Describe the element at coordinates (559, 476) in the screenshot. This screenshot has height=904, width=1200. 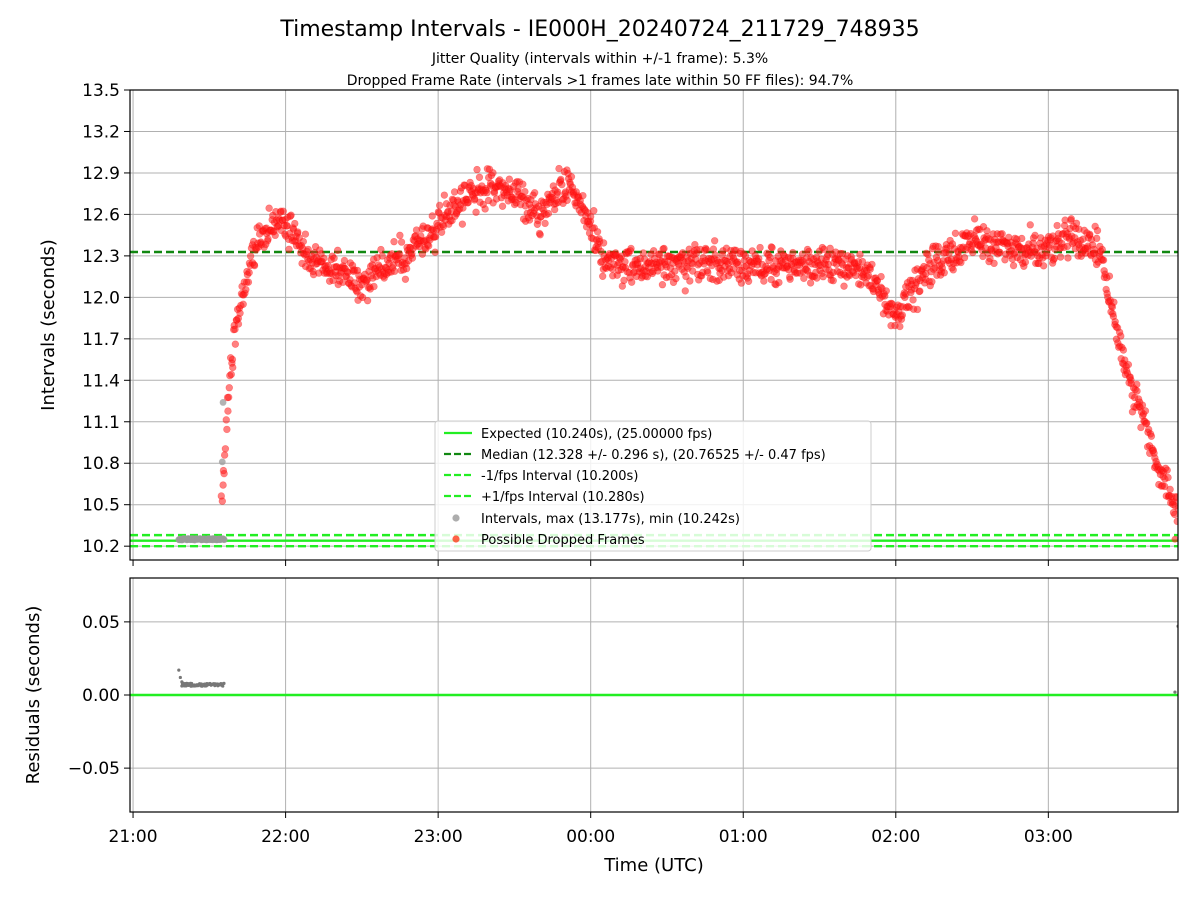
I see `legend-minus-fps-label: -1/fps Interval (10.200s)` at that location.